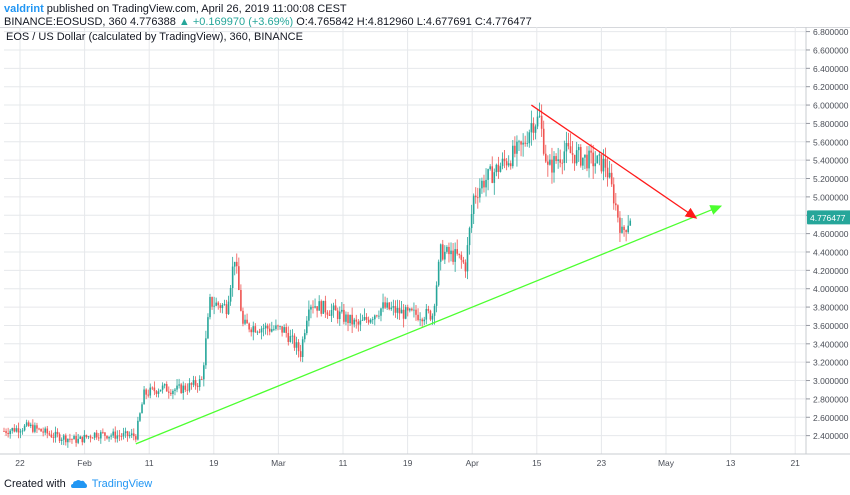 The width and height of the screenshot is (850, 495). What do you see at coordinates (24, 9) in the screenshot?
I see `author-name: valdrint` at bounding box center [24, 9].